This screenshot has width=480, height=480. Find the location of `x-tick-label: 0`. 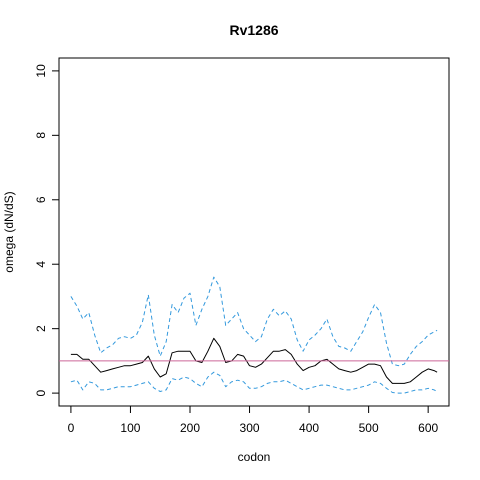

x-tick-label: 0 is located at coordinates (71, 428).